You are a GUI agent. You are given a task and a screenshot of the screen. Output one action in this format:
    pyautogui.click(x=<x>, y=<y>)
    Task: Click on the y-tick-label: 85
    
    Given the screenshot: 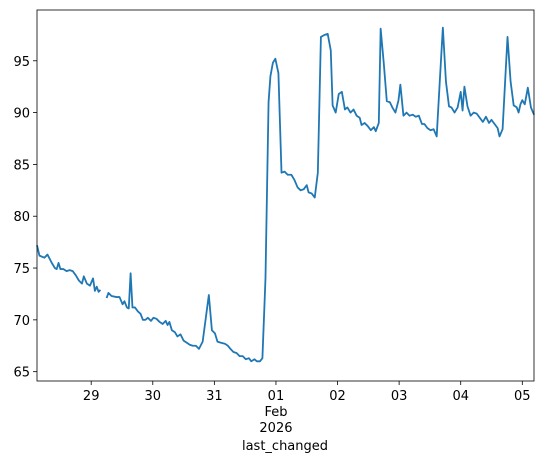 What is the action you would take?
    pyautogui.click(x=21, y=165)
    